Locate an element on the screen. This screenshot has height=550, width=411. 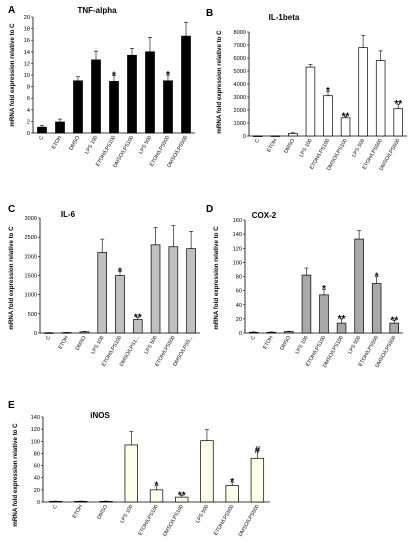
y-tick-label: 100 is located at coordinates (35, 442).